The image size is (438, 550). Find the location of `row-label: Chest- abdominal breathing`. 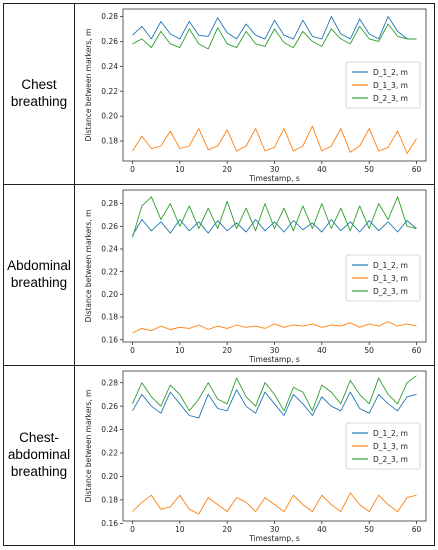

row-label: Chest- abdominal breathing is located at coordinates (39, 454).